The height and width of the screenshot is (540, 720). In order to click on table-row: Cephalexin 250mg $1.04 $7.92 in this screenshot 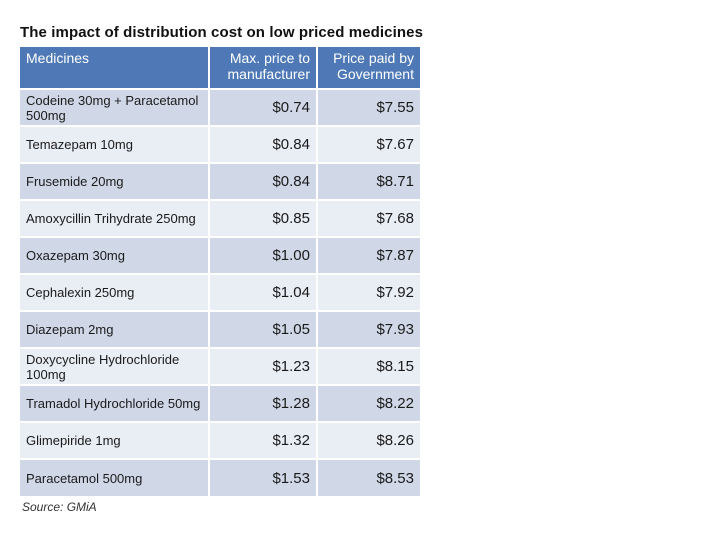, I will do `click(220, 292)`.